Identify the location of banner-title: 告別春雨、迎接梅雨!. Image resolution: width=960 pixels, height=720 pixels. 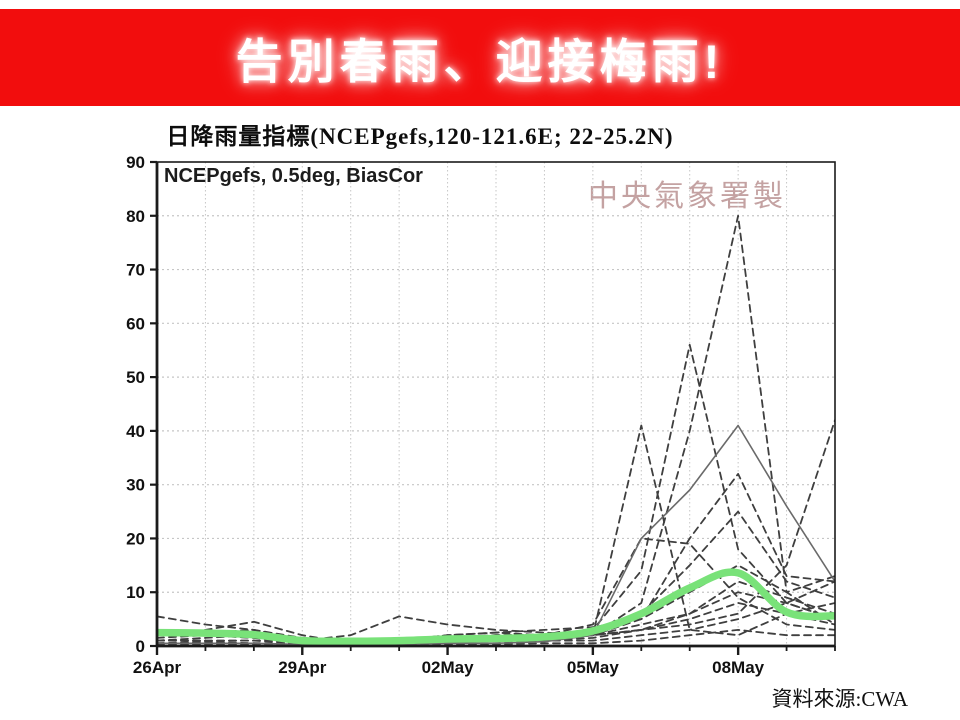
(480, 61).